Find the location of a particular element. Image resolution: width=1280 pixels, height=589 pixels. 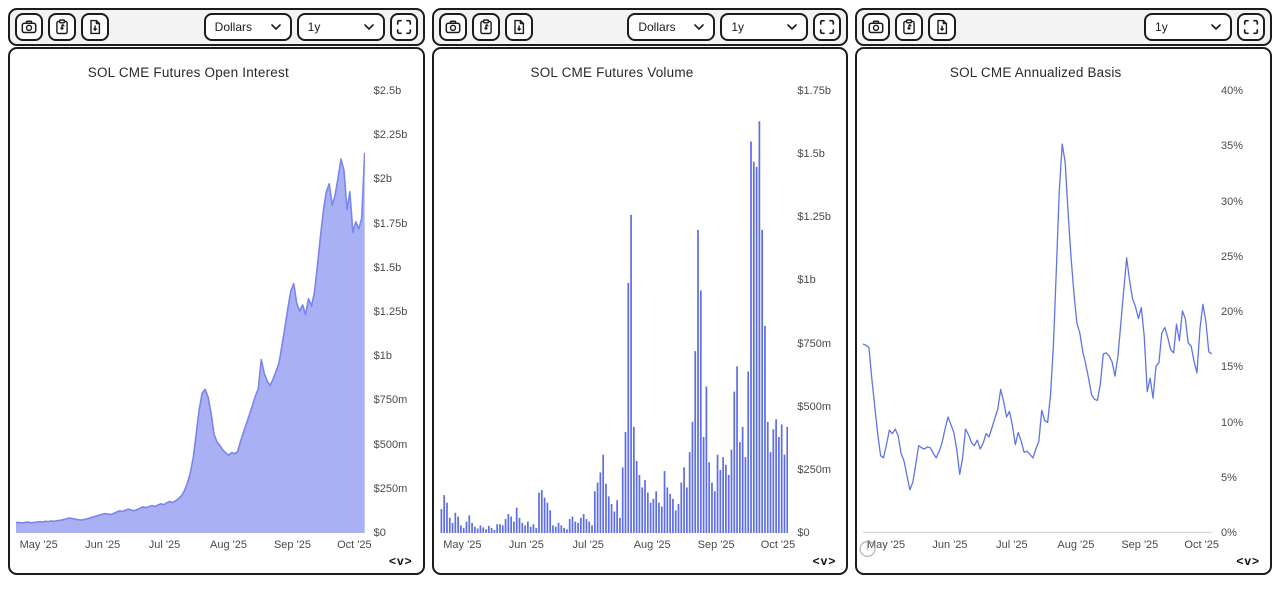

y-axis-labels: 40% 35% 30% 25% 20% 15% 10% 5% 0% is located at coordinates (1242, 311).